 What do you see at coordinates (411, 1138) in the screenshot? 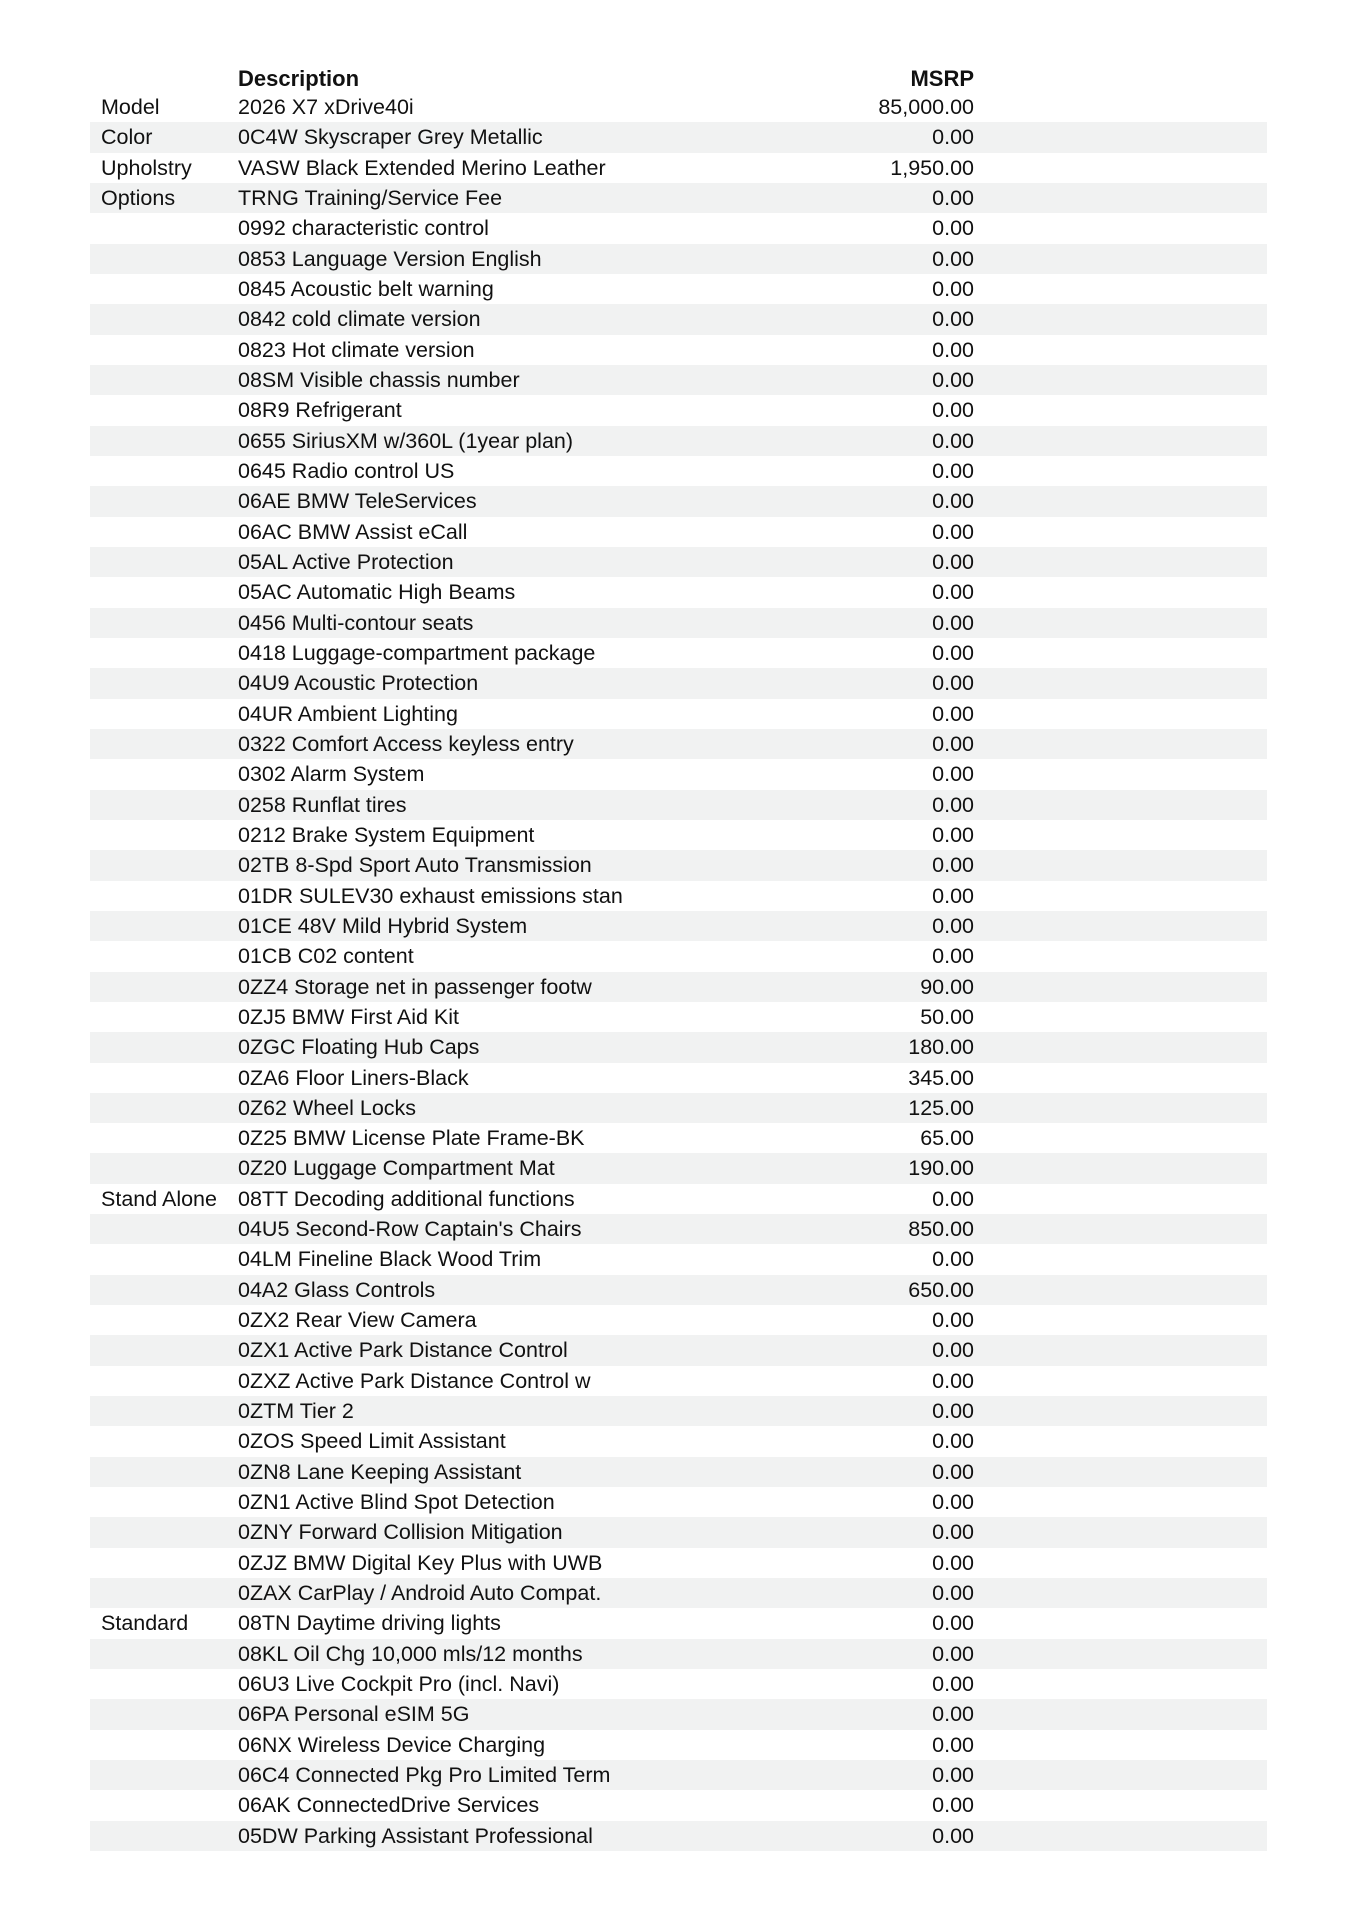
I see `description-cell: 0Z25 BMW License Plate Frame-BK` at bounding box center [411, 1138].